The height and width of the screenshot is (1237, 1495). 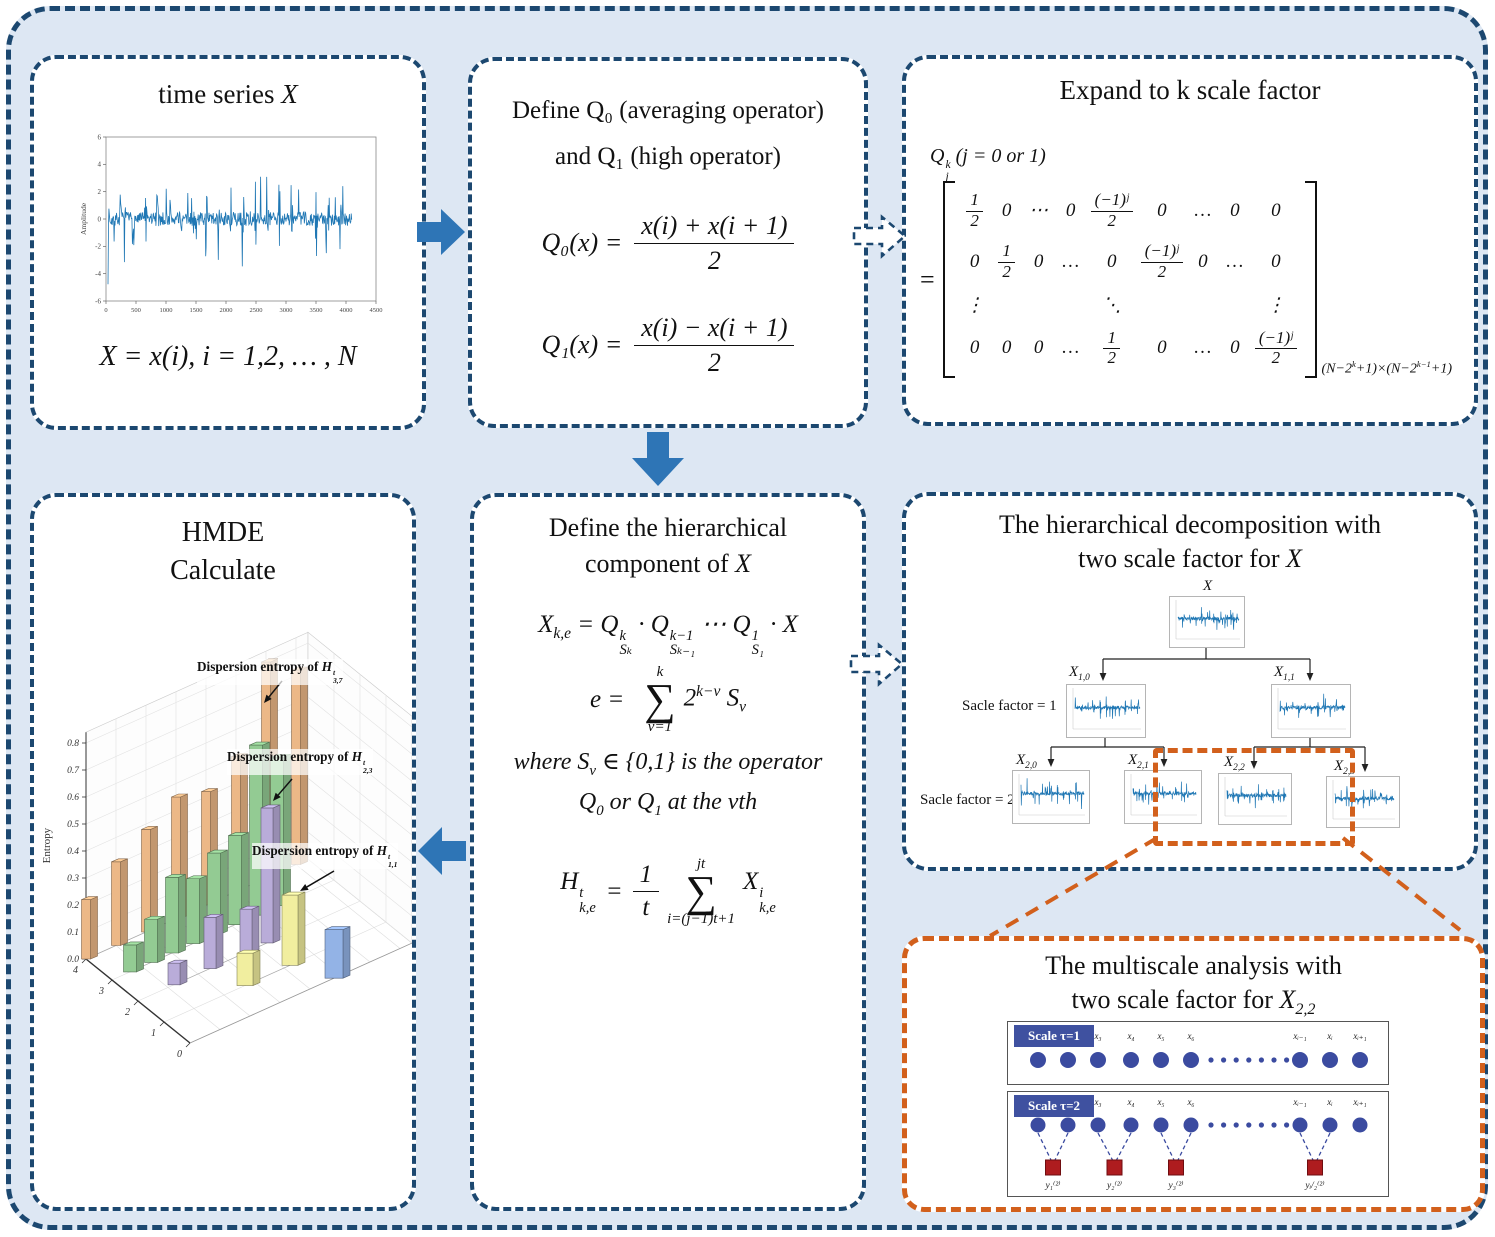 What do you see at coordinates (47, 845) in the screenshot?
I see `svg-text: Entropy` at bounding box center [47, 845].